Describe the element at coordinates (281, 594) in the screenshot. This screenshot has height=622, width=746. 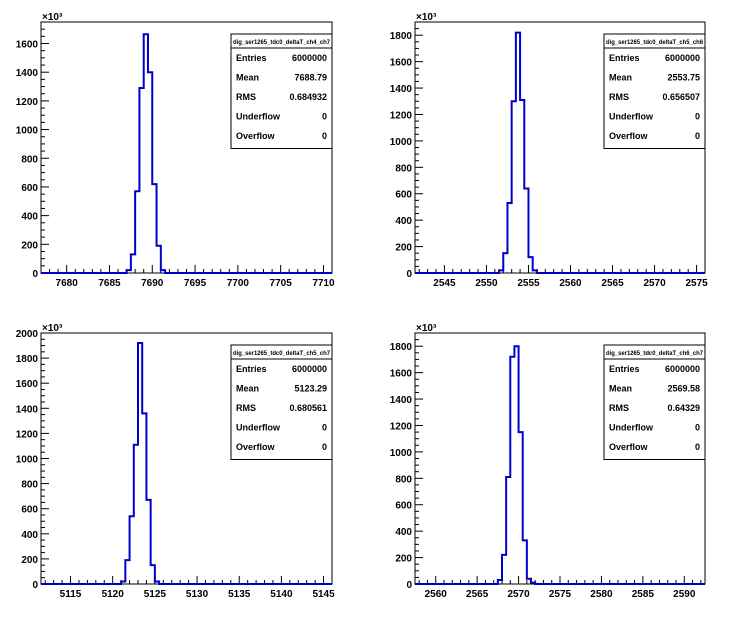
I see `x-tick-label: 5140` at that location.